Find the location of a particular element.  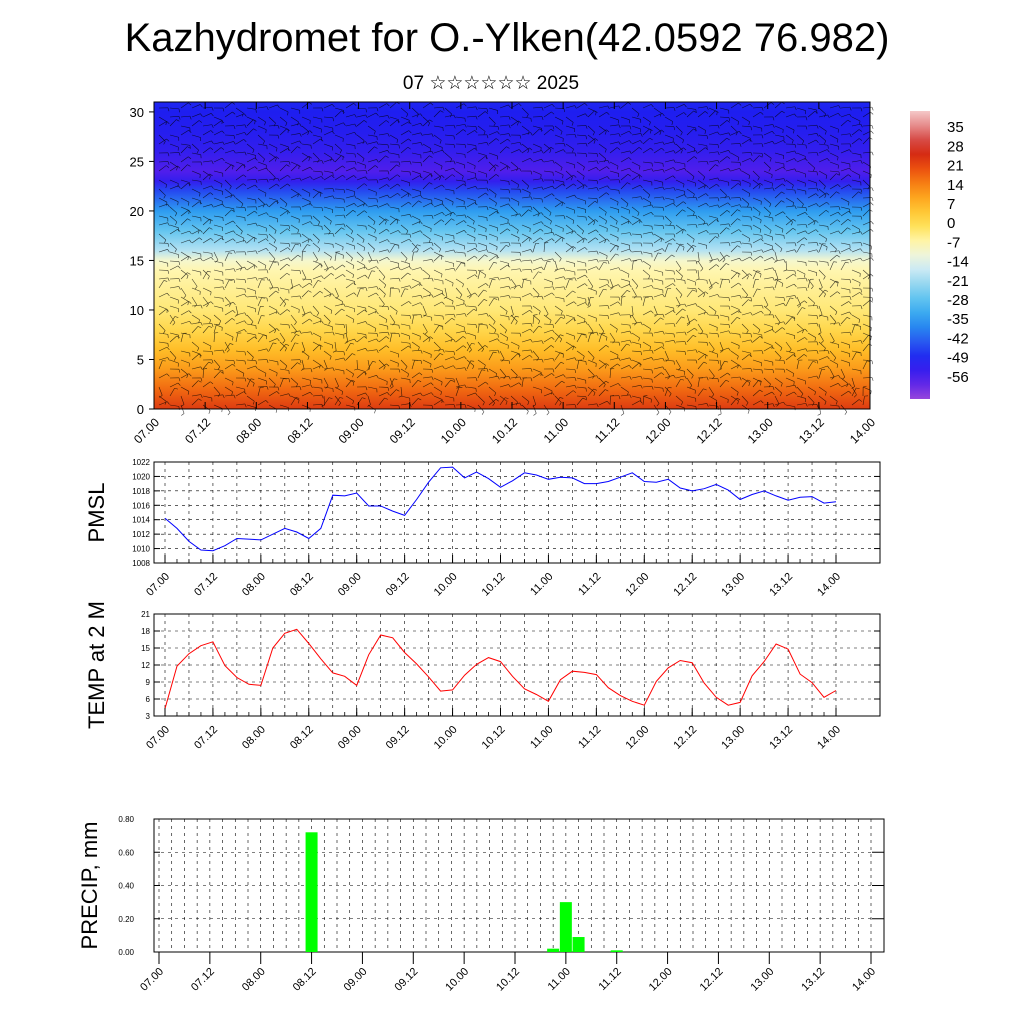

y-tick-label: 1014 is located at coordinates (141, 520).